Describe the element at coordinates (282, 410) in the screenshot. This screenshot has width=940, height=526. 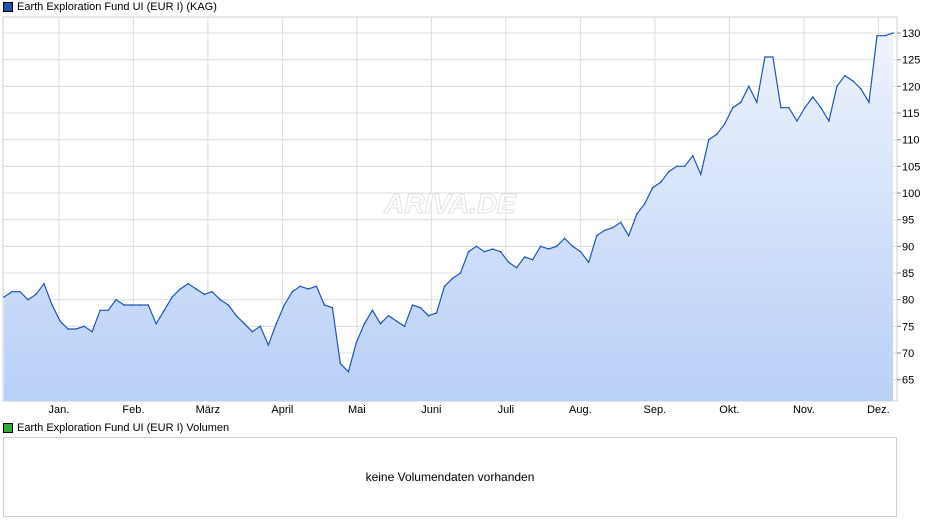
I see `x-tick-label: April` at that location.